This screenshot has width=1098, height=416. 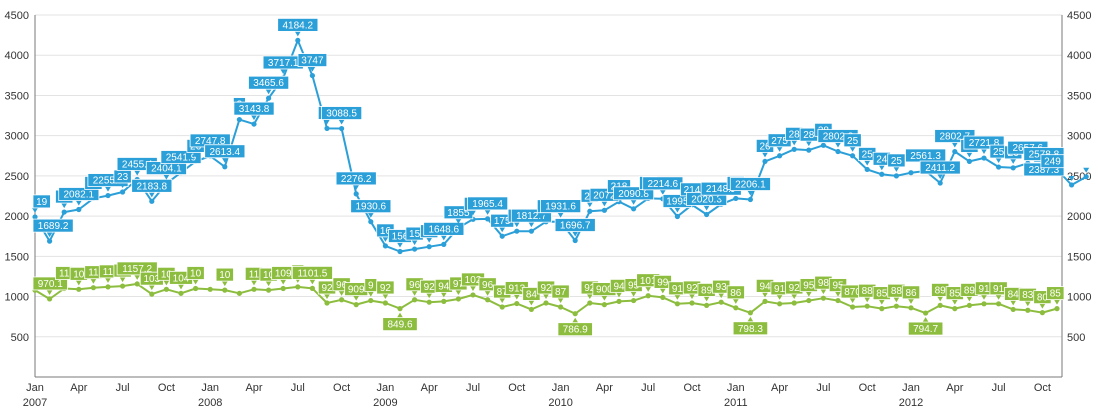 What do you see at coordinates (896, 293) in the screenshot?
I see `data-label: 88` at bounding box center [896, 293].